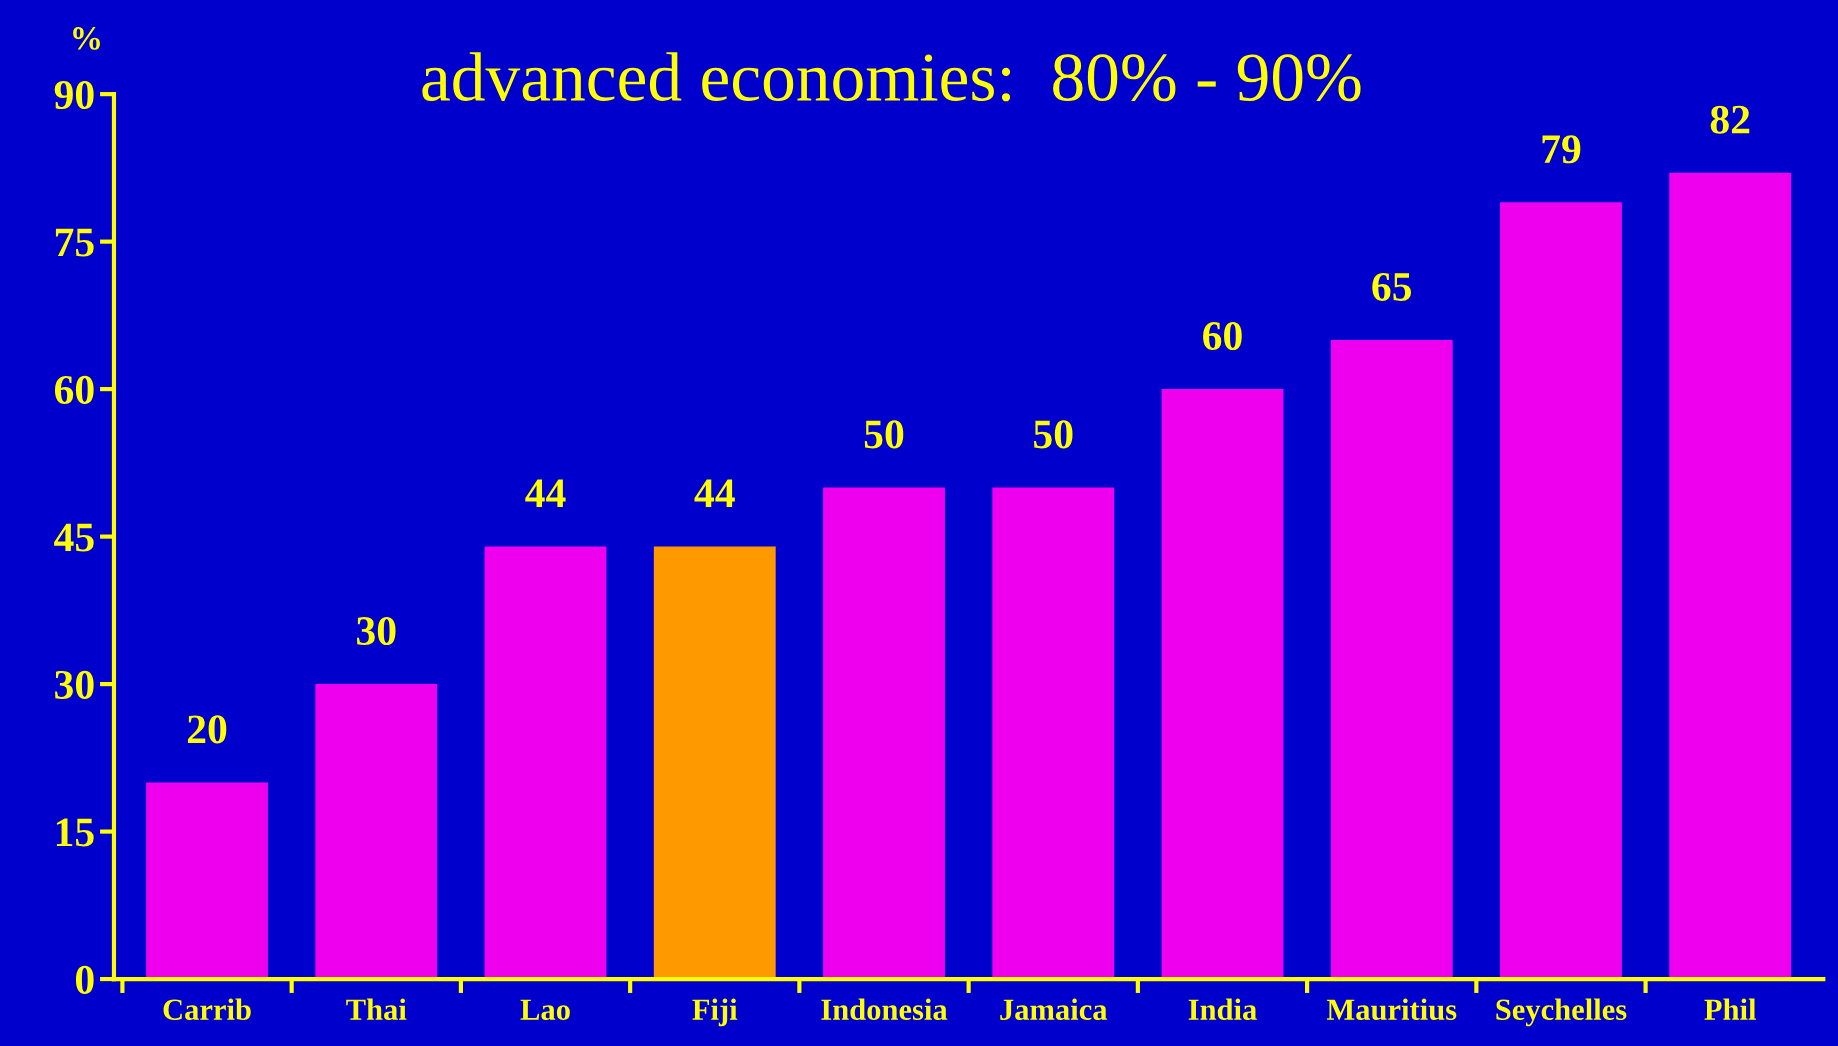 This screenshot has width=1838, height=1046. I want to click on data-label: 60, so click(1222, 336).